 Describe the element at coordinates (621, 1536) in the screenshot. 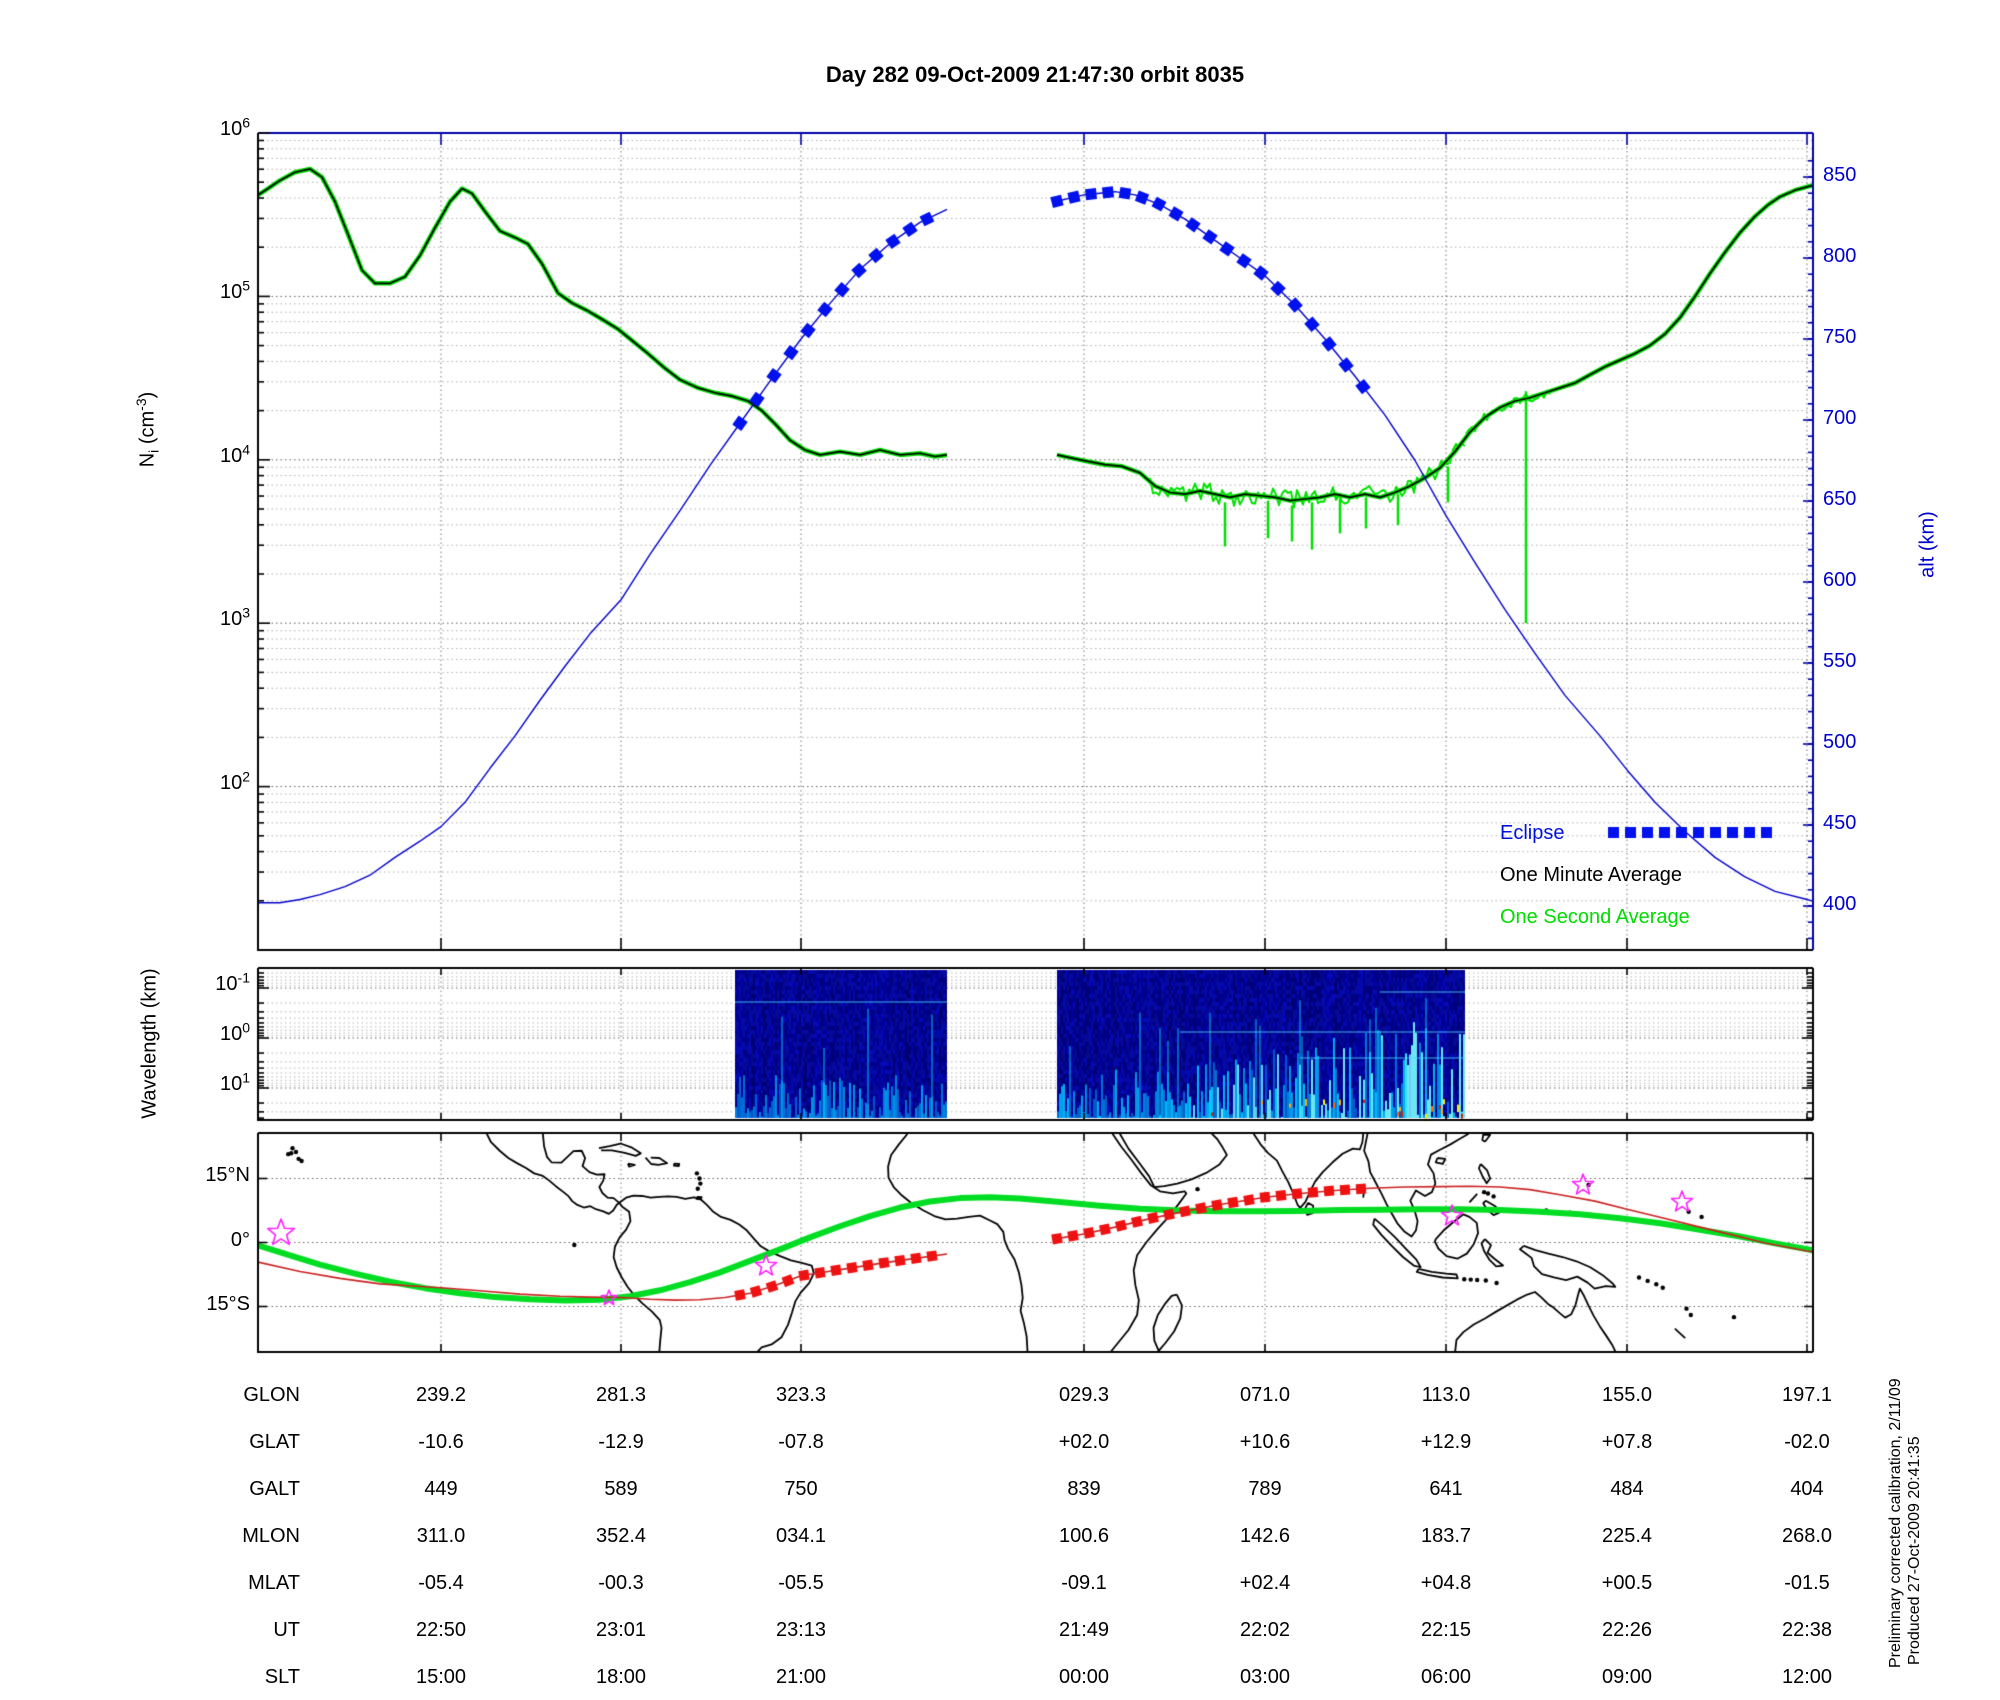

I see `table-cell-MLON-1: 352.4` at that location.